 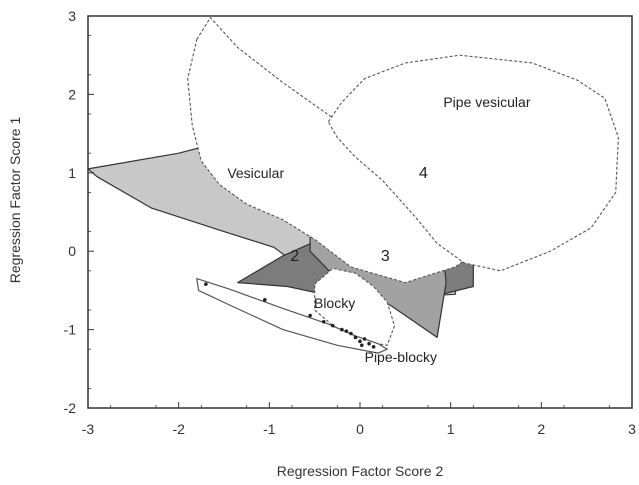 I want to click on x-tick-label: 2, so click(x=541, y=429).